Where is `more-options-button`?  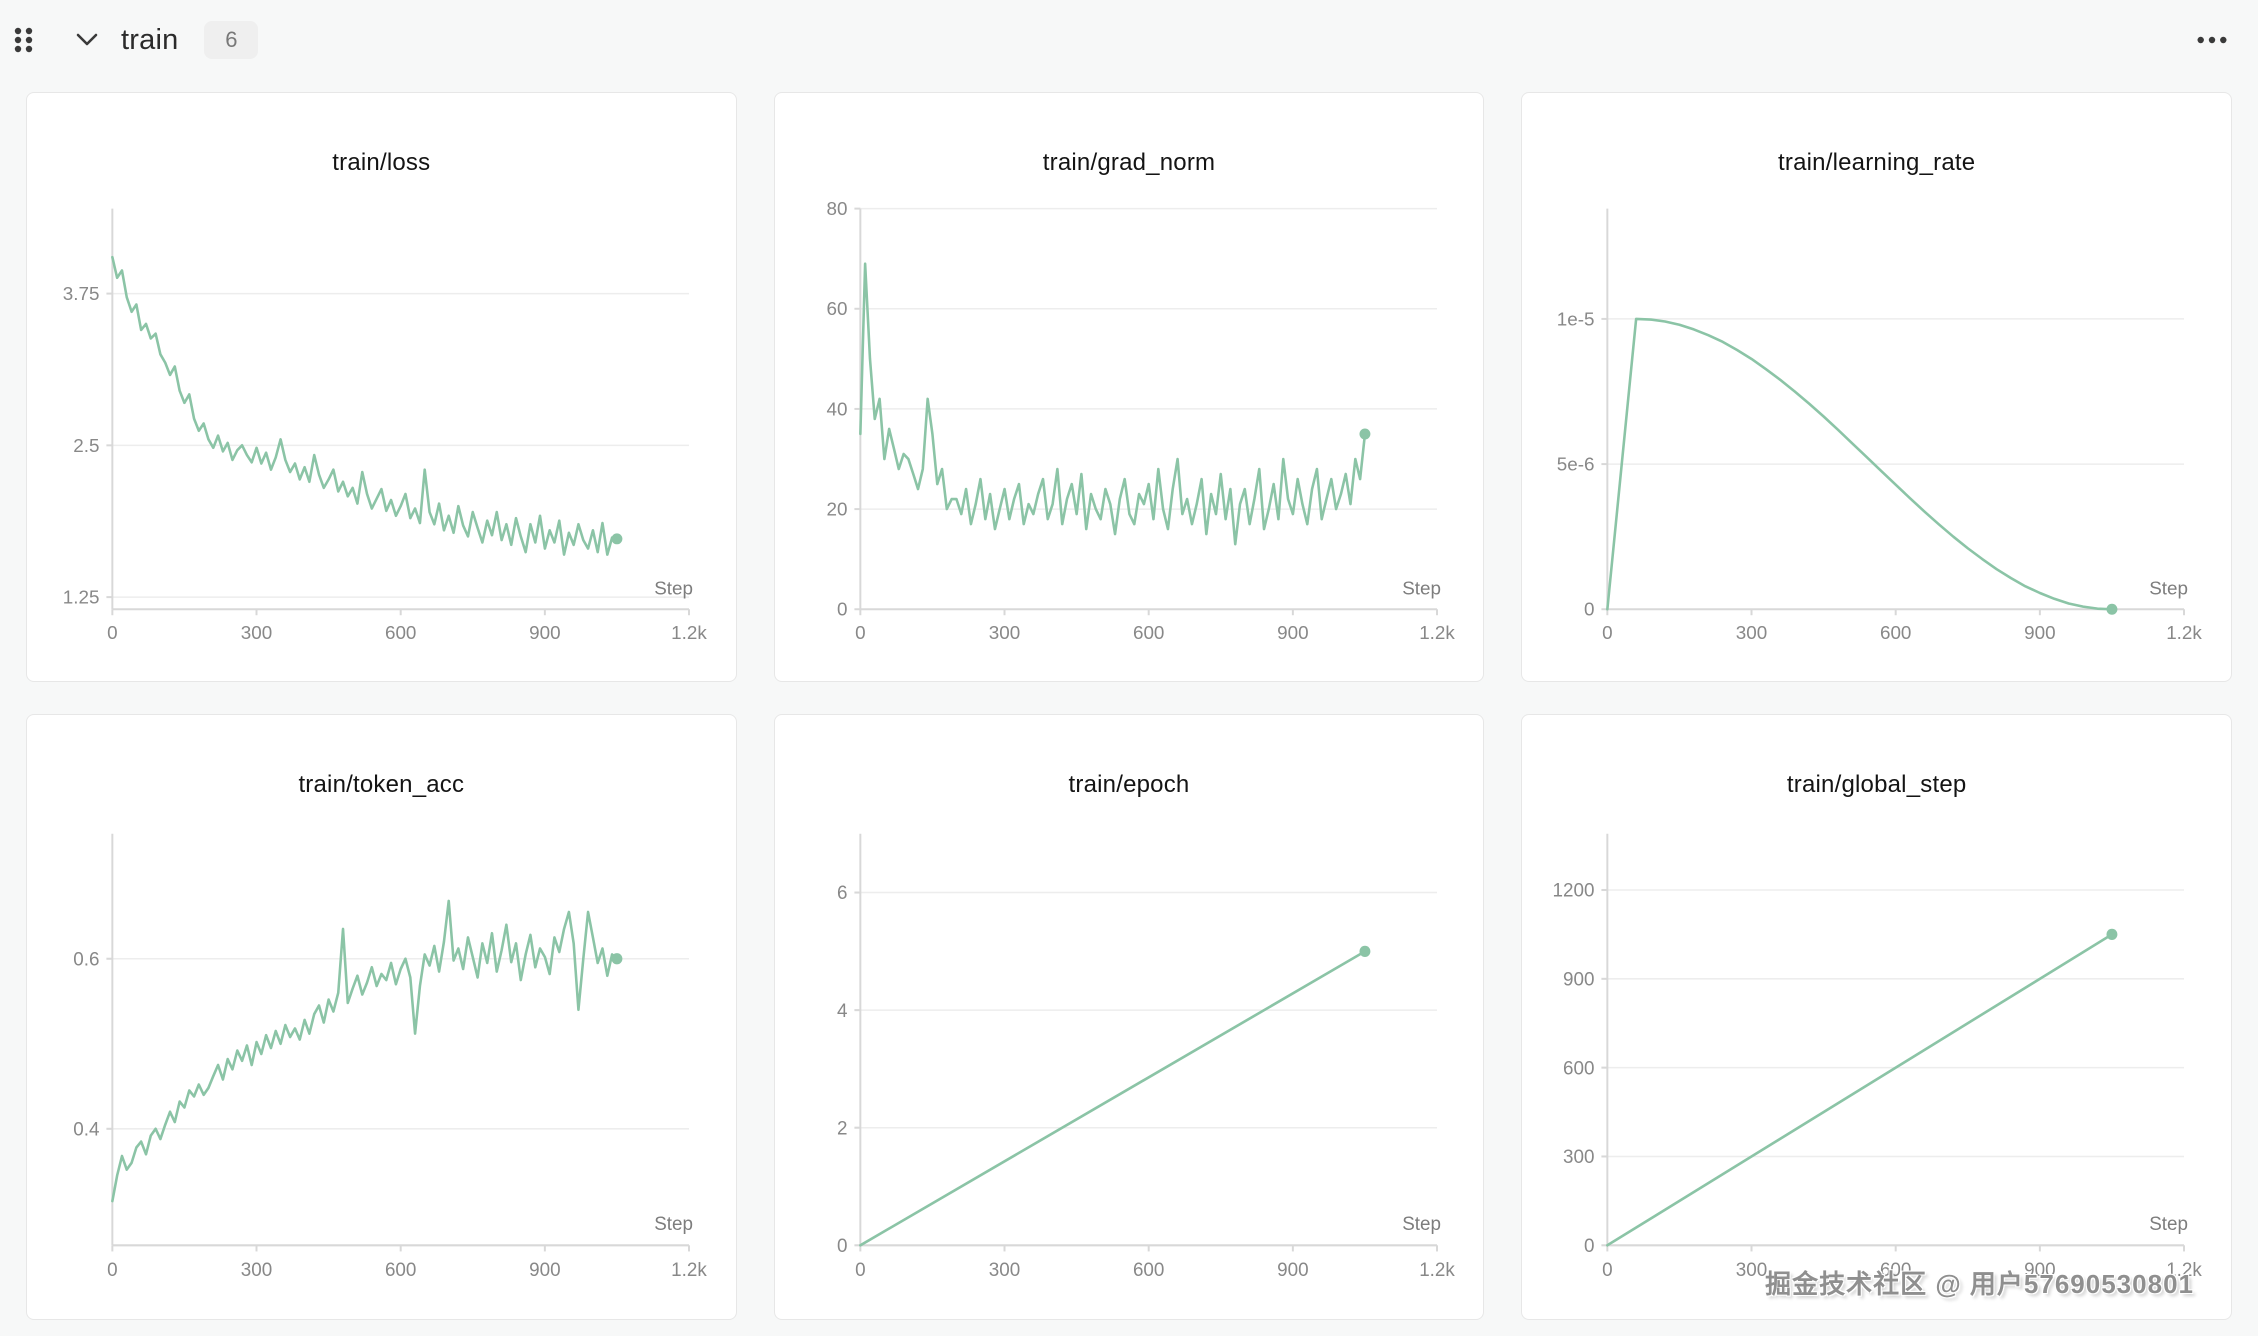 more-options-button is located at coordinates (2212, 40).